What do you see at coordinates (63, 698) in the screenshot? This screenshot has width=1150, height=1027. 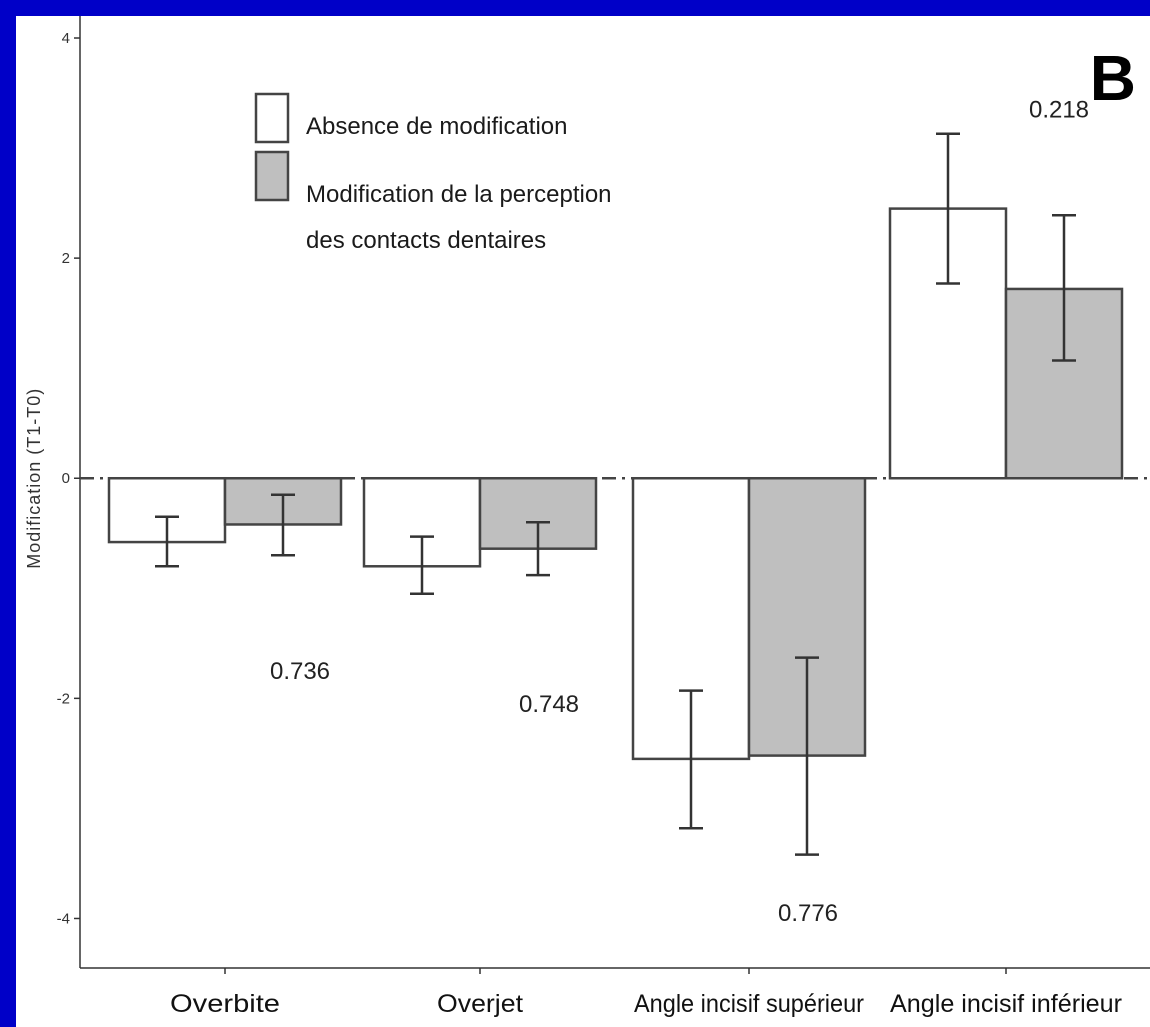 I see `y-tick-label: -2` at bounding box center [63, 698].